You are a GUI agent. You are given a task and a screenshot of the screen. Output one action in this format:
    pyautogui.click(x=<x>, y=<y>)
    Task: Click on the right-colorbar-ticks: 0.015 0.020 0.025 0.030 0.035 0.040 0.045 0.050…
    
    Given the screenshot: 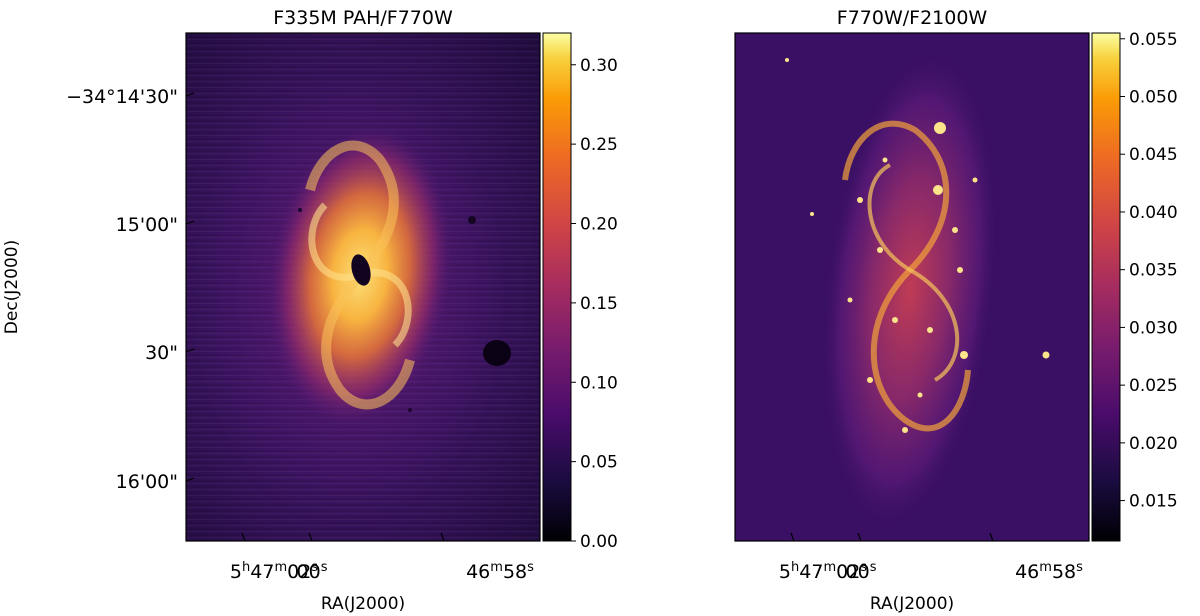 What is the action you would take?
    pyautogui.click(x=1149, y=271)
    